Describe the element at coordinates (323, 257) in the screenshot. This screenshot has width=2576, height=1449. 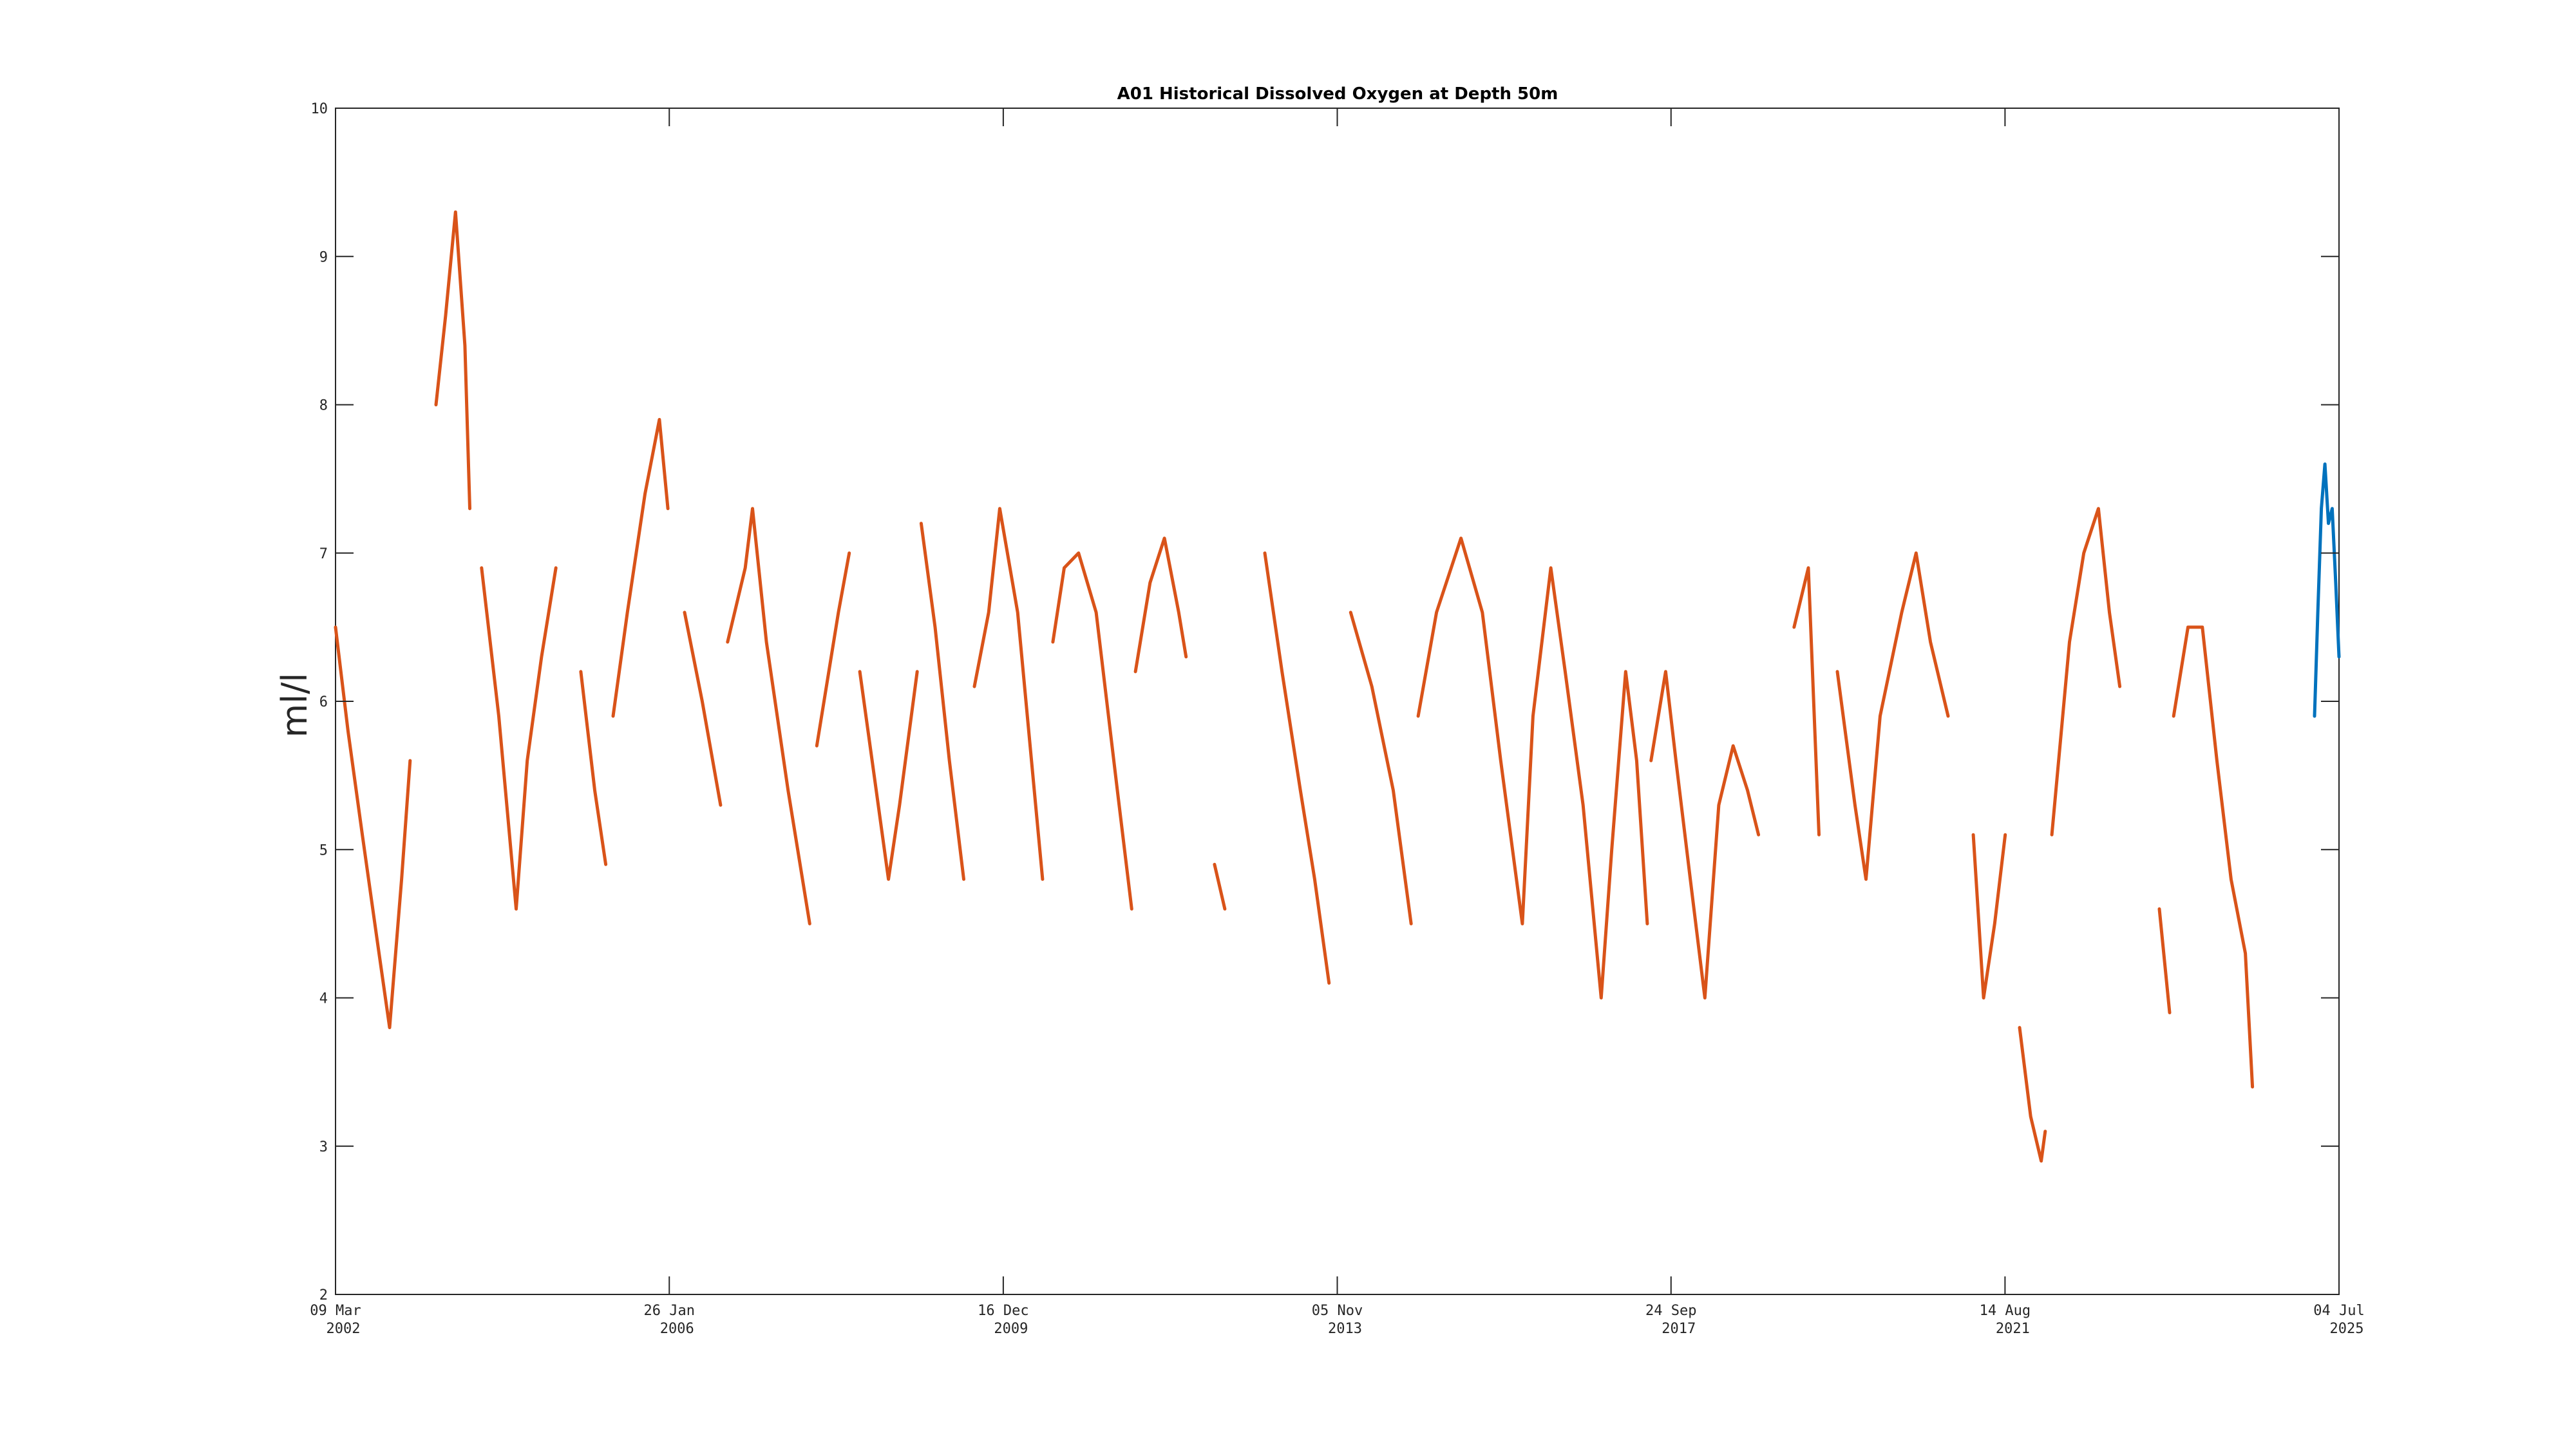
I see `y-tick-label: 9` at that location.